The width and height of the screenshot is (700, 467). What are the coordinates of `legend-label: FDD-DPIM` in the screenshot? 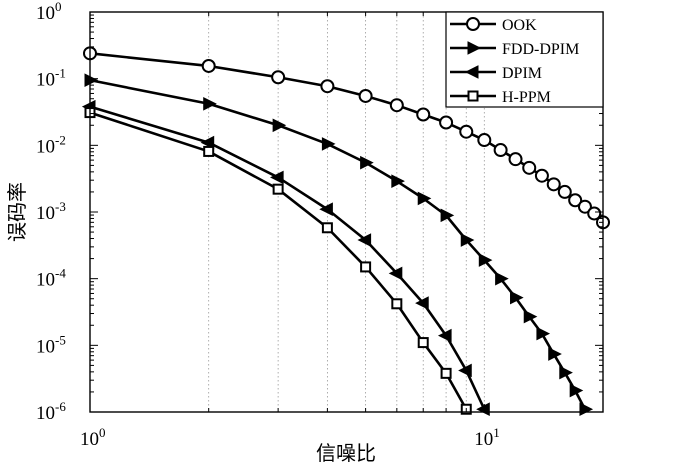 It's located at (540, 49).